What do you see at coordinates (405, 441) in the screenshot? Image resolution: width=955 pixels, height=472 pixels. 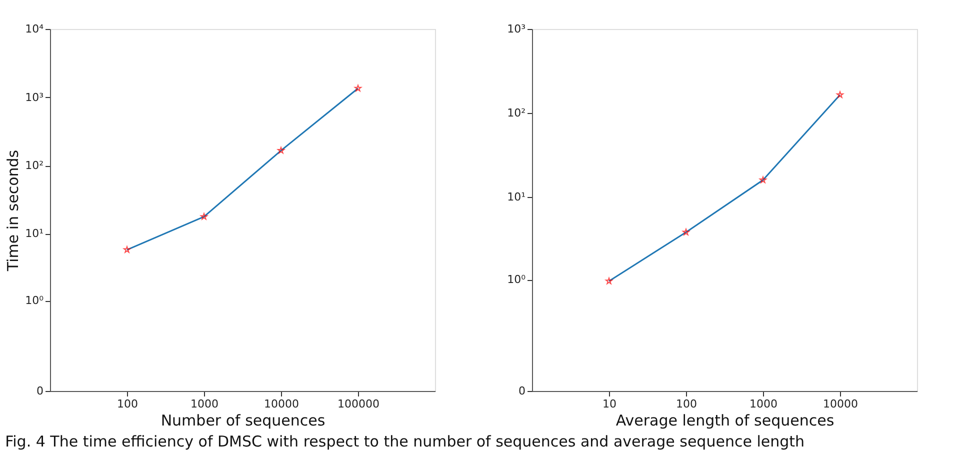 I see `caption: Fig. 4 The time efficiency of DMSC with respect to the number of sequences and average sequence length` at bounding box center [405, 441].